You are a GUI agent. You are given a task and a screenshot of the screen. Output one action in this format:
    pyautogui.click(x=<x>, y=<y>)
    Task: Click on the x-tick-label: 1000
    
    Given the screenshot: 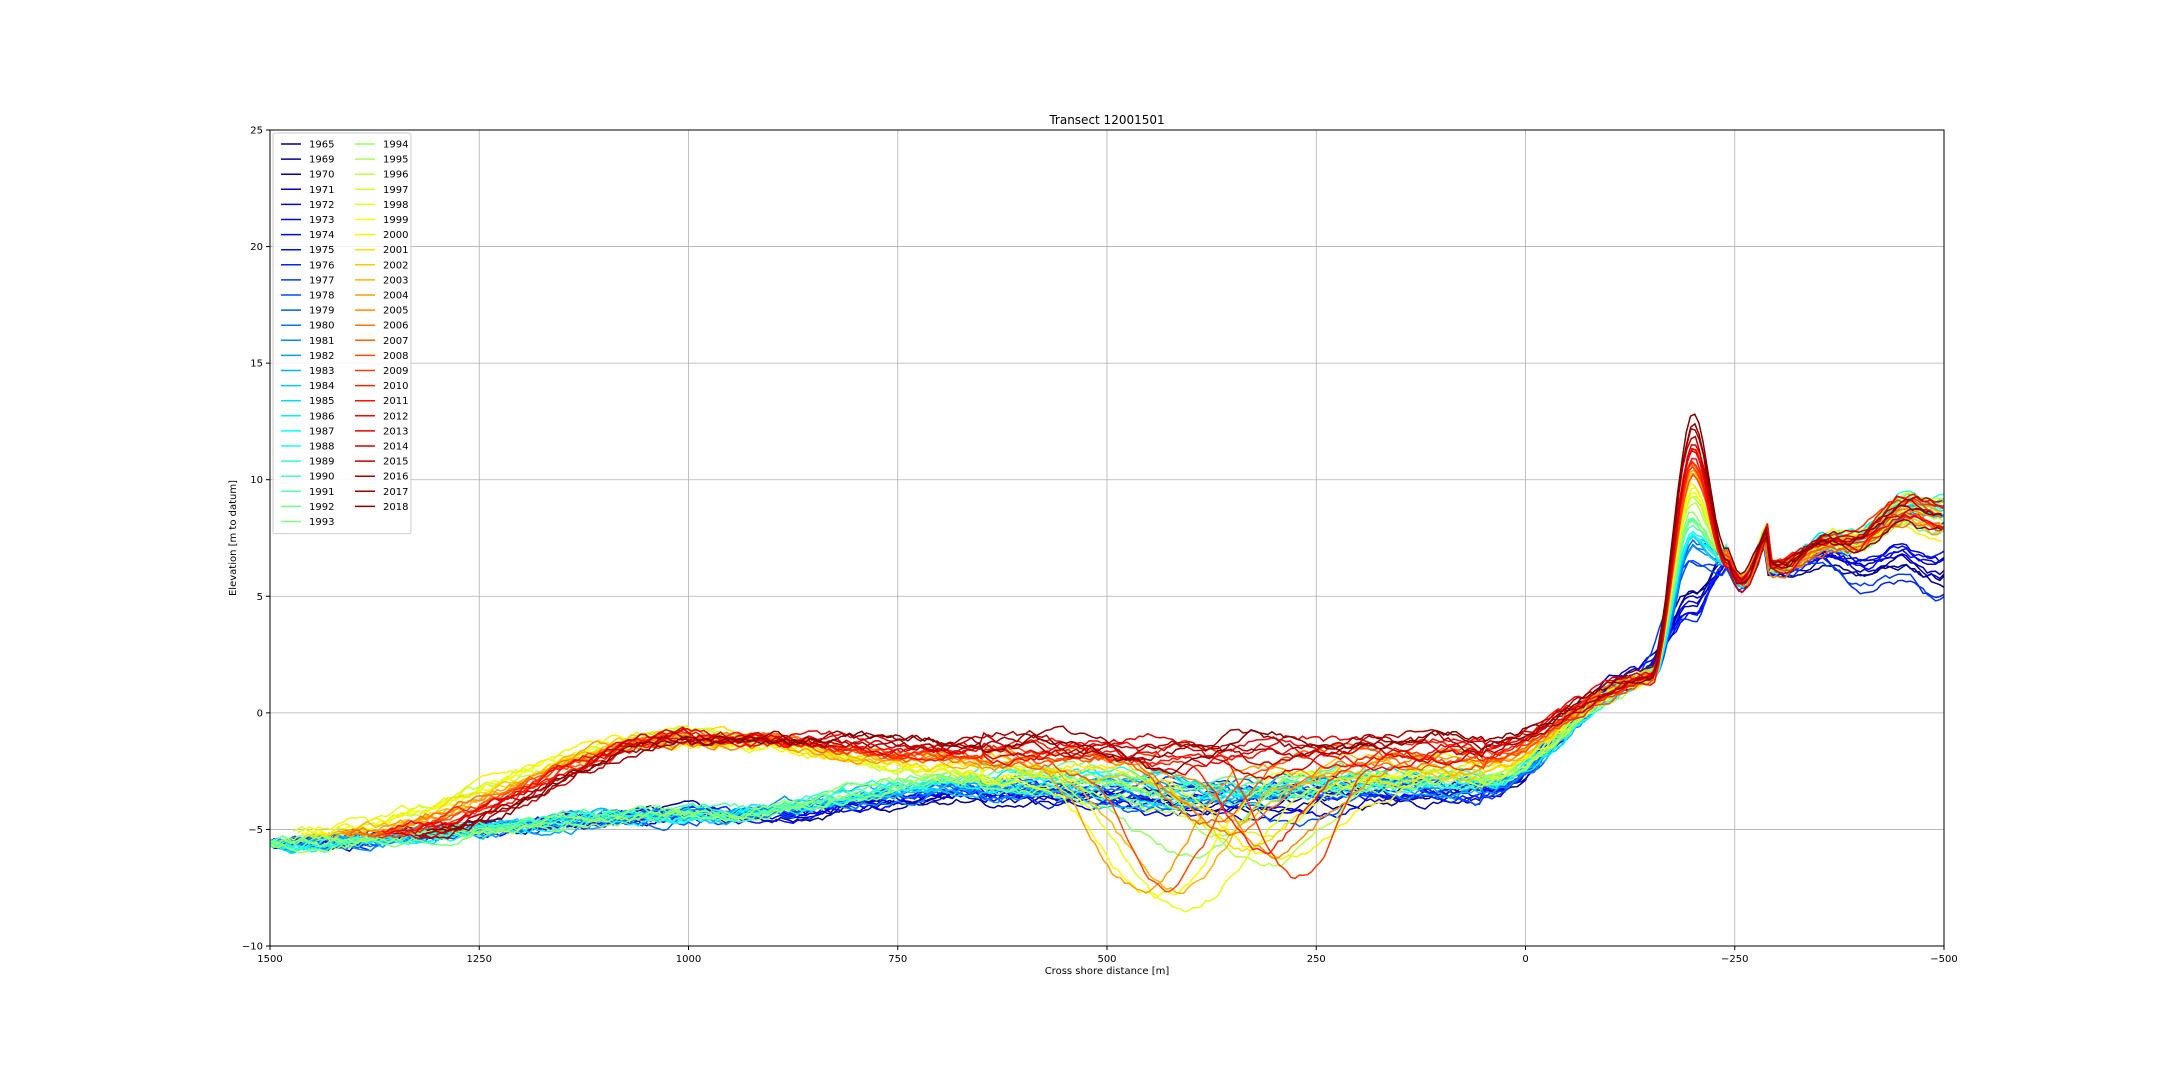 What is the action you would take?
    pyautogui.click(x=688, y=959)
    